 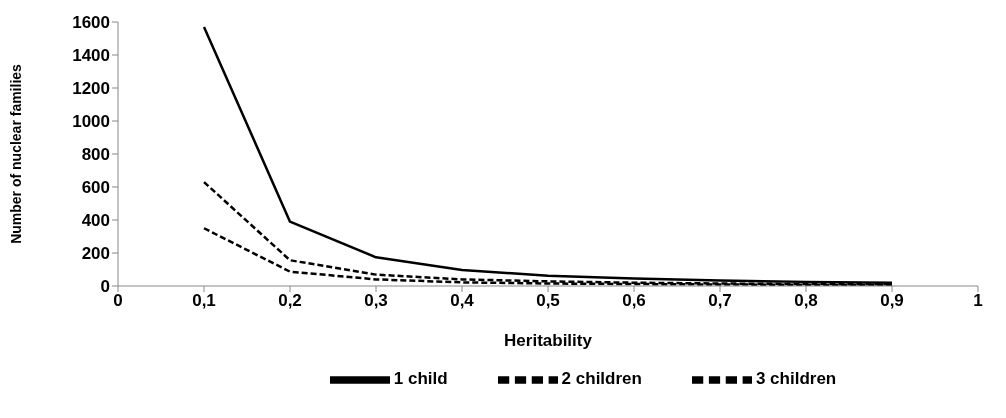 What do you see at coordinates (91, 23) in the screenshot?
I see `y-tick-label: 1600` at bounding box center [91, 23].